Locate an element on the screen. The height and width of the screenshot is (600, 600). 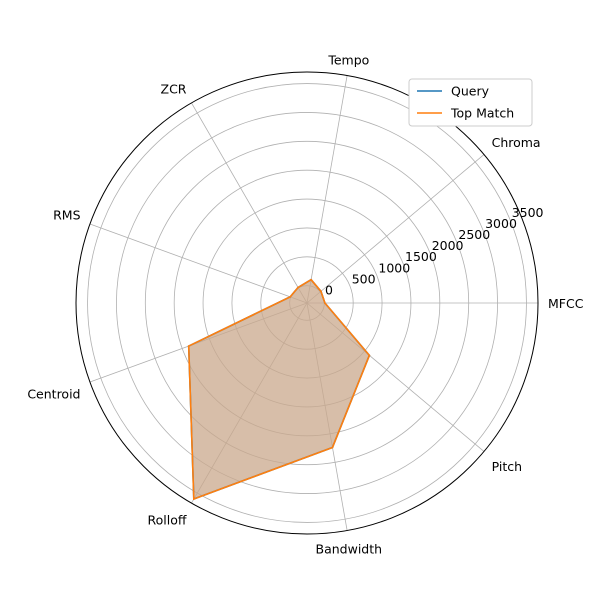
category-label-mfcc: MFCC is located at coordinates (566, 303).